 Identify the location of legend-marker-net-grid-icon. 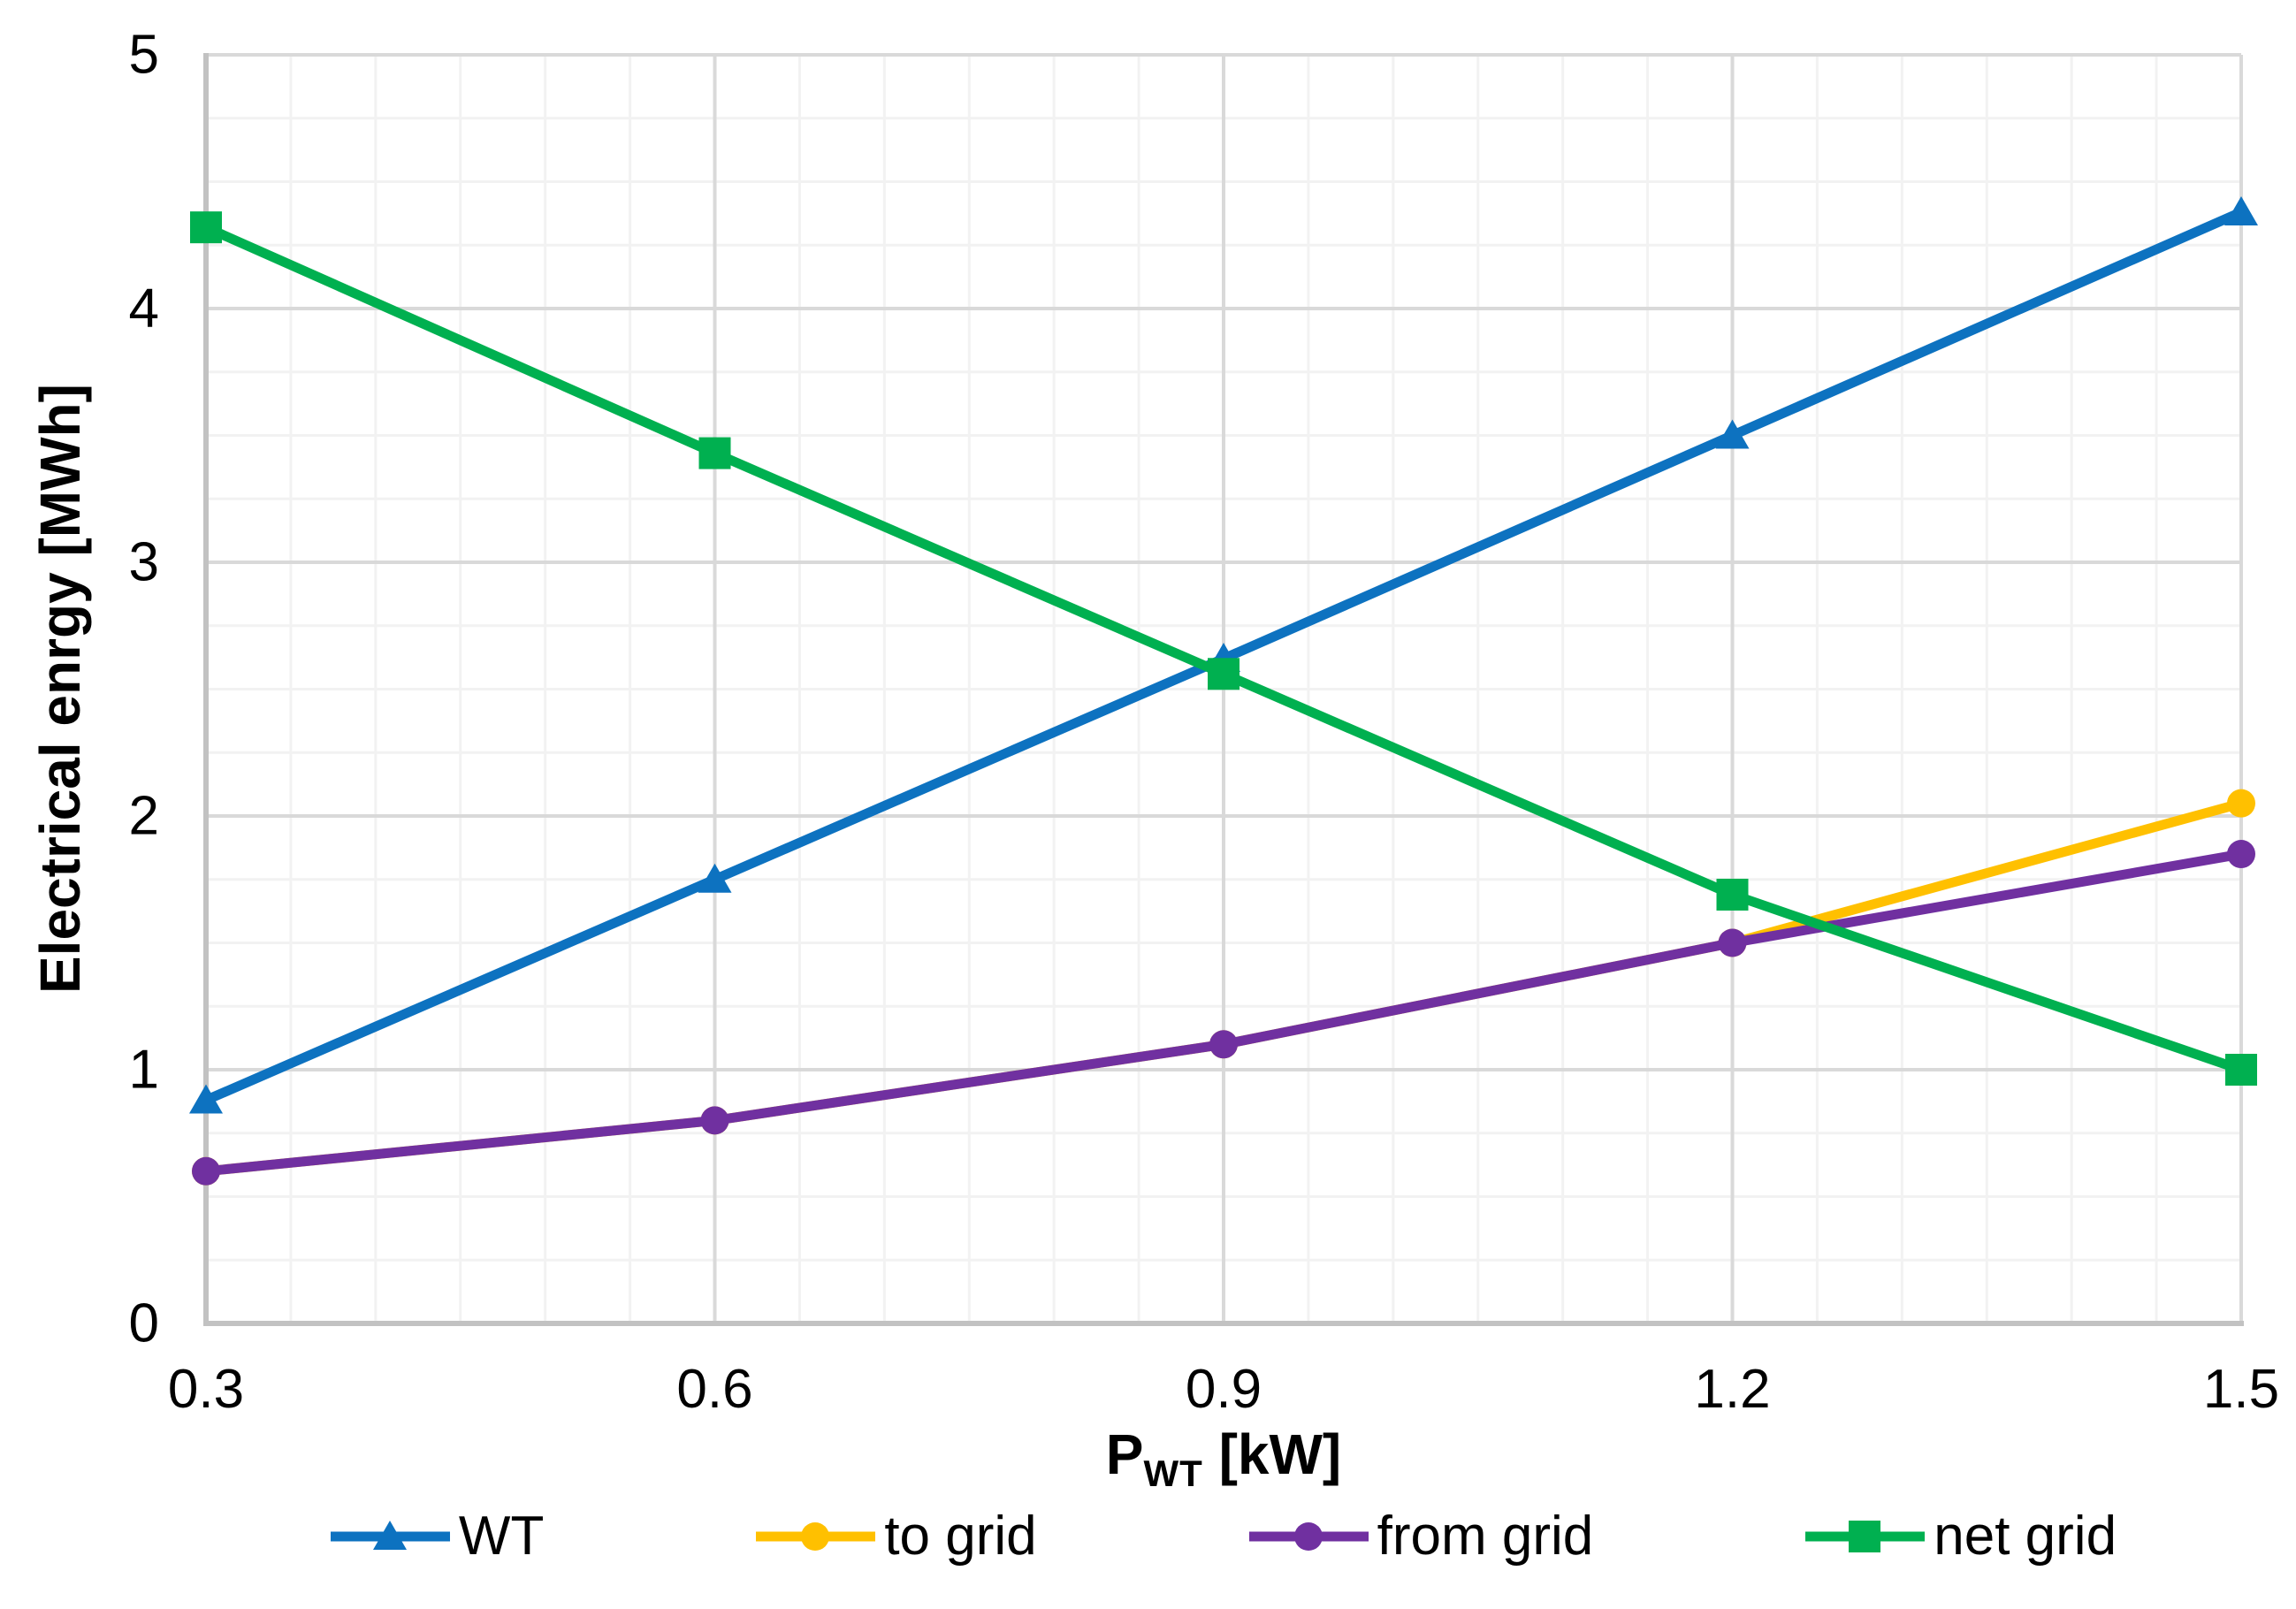
(1865, 1536).